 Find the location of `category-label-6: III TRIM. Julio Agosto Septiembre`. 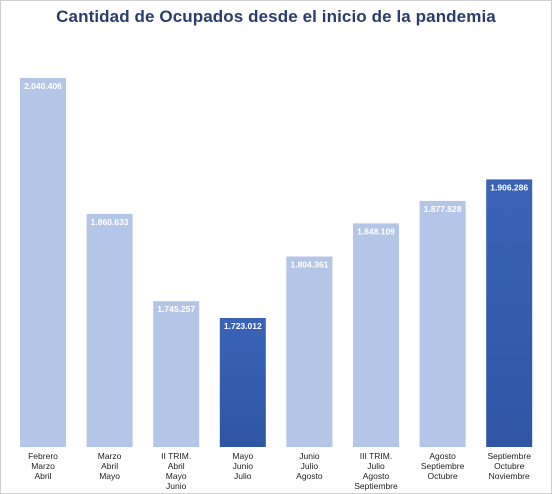

category-label-6: III TRIM. Julio Agosto Septiembre is located at coordinates (376, 471).